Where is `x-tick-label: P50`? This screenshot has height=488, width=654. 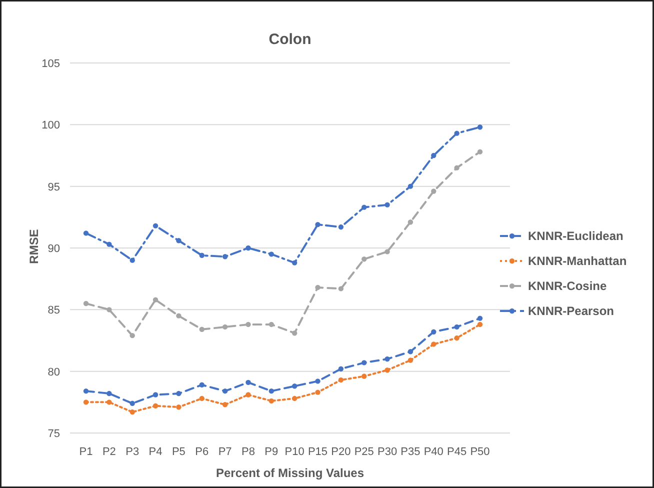 x-tick-label: P50 is located at coordinates (480, 452).